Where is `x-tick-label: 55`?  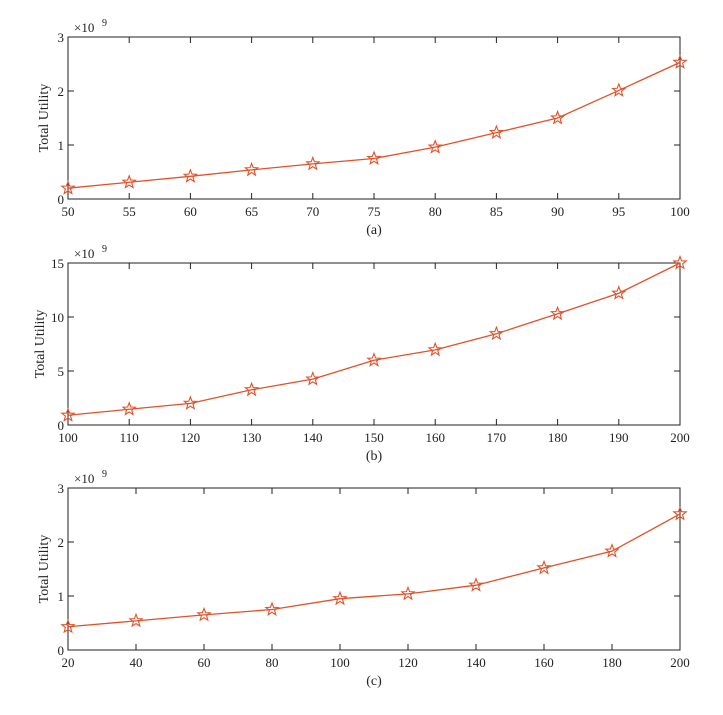
x-tick-label: 55 is located at coordinates (129, 211).